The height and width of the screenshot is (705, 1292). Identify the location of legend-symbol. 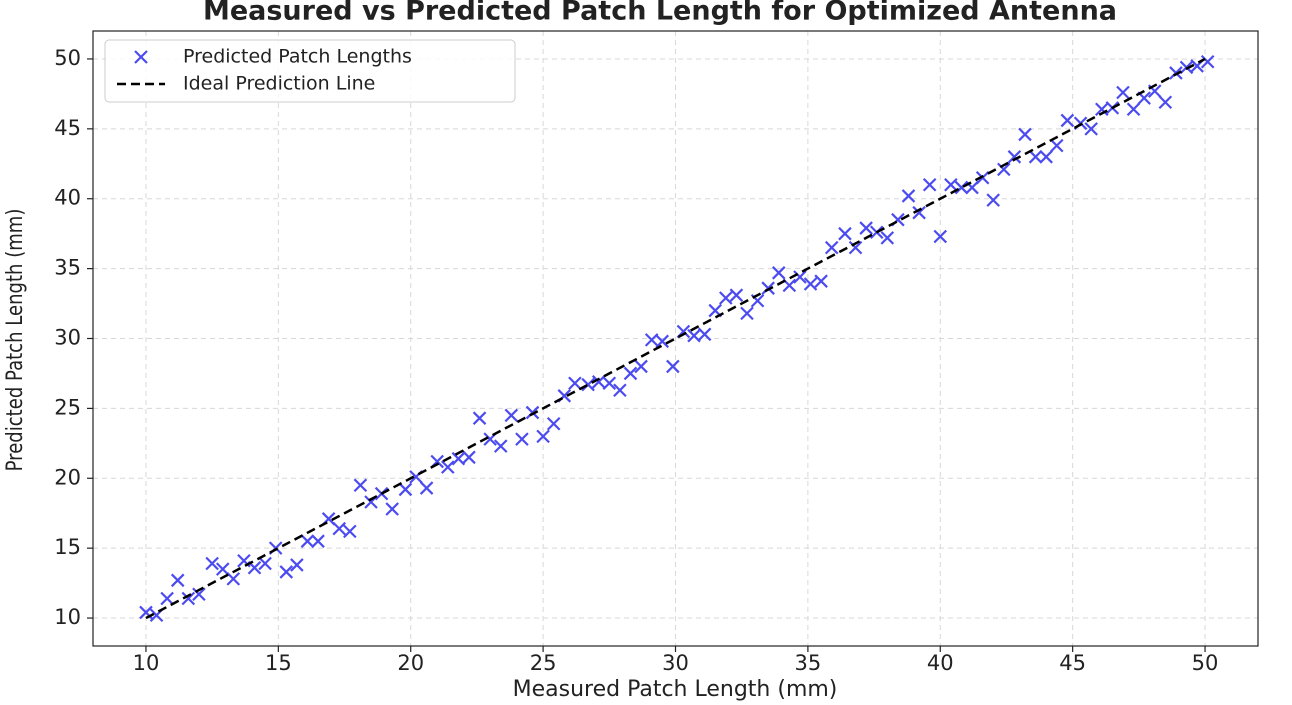
(141, 57).